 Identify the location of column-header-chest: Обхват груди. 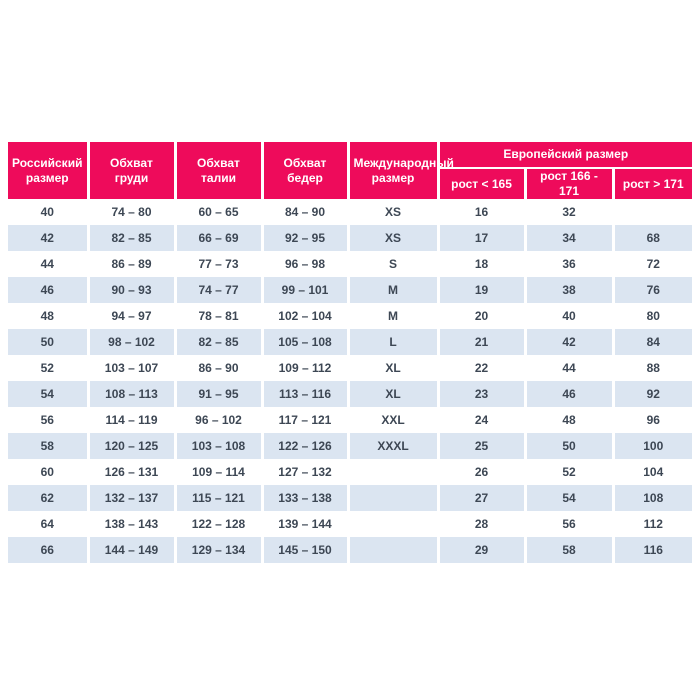
(130, 170).